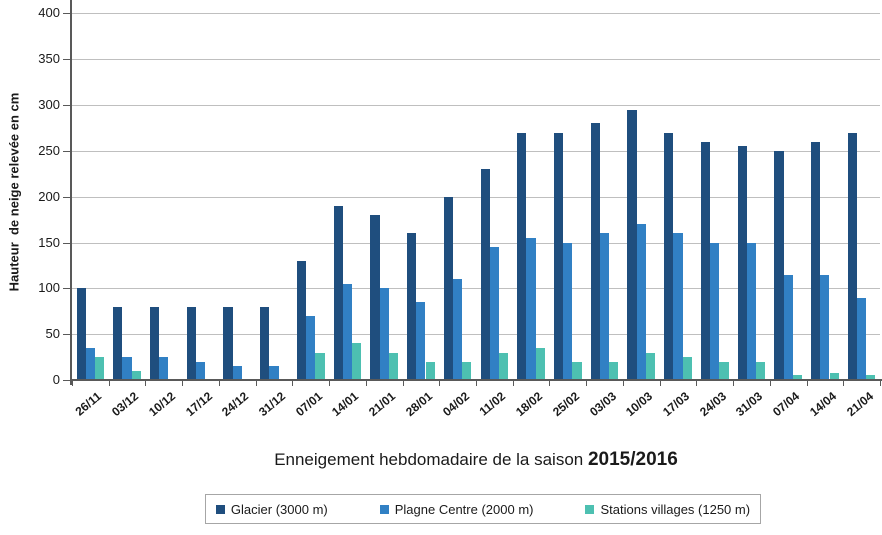 The width and height of the screenshot is (882, 535). I want to click on stations-villages-legend-marker-icon, so click(590, 509).